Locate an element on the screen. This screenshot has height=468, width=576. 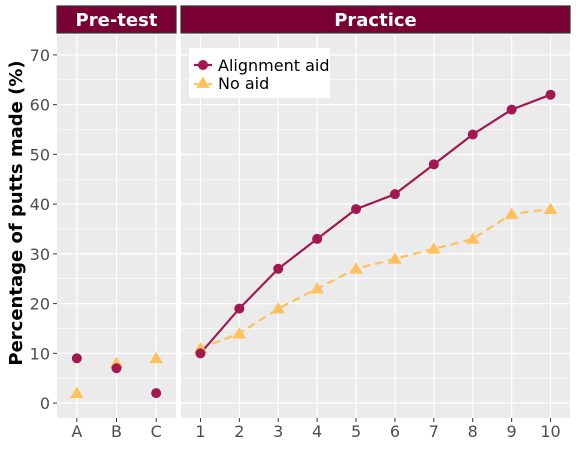
x-tick-label: 8 is located at coordinates (473, 431).